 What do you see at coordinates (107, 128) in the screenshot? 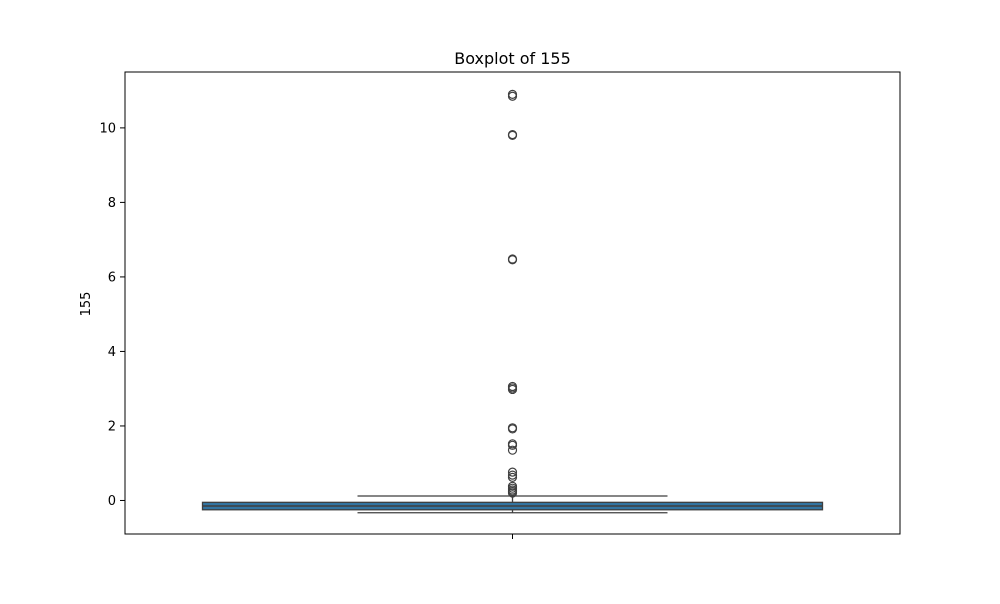
I see `y-tick-label: 10` at bounding box center [107, 128].